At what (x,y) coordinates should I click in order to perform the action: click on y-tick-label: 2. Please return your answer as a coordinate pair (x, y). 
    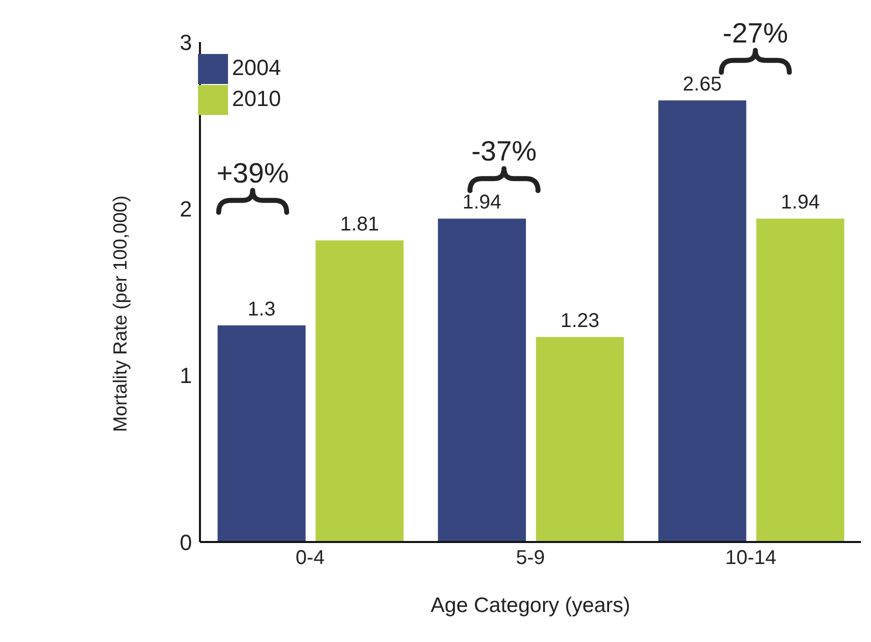
    Looking at the image, I should click on (186, 209).